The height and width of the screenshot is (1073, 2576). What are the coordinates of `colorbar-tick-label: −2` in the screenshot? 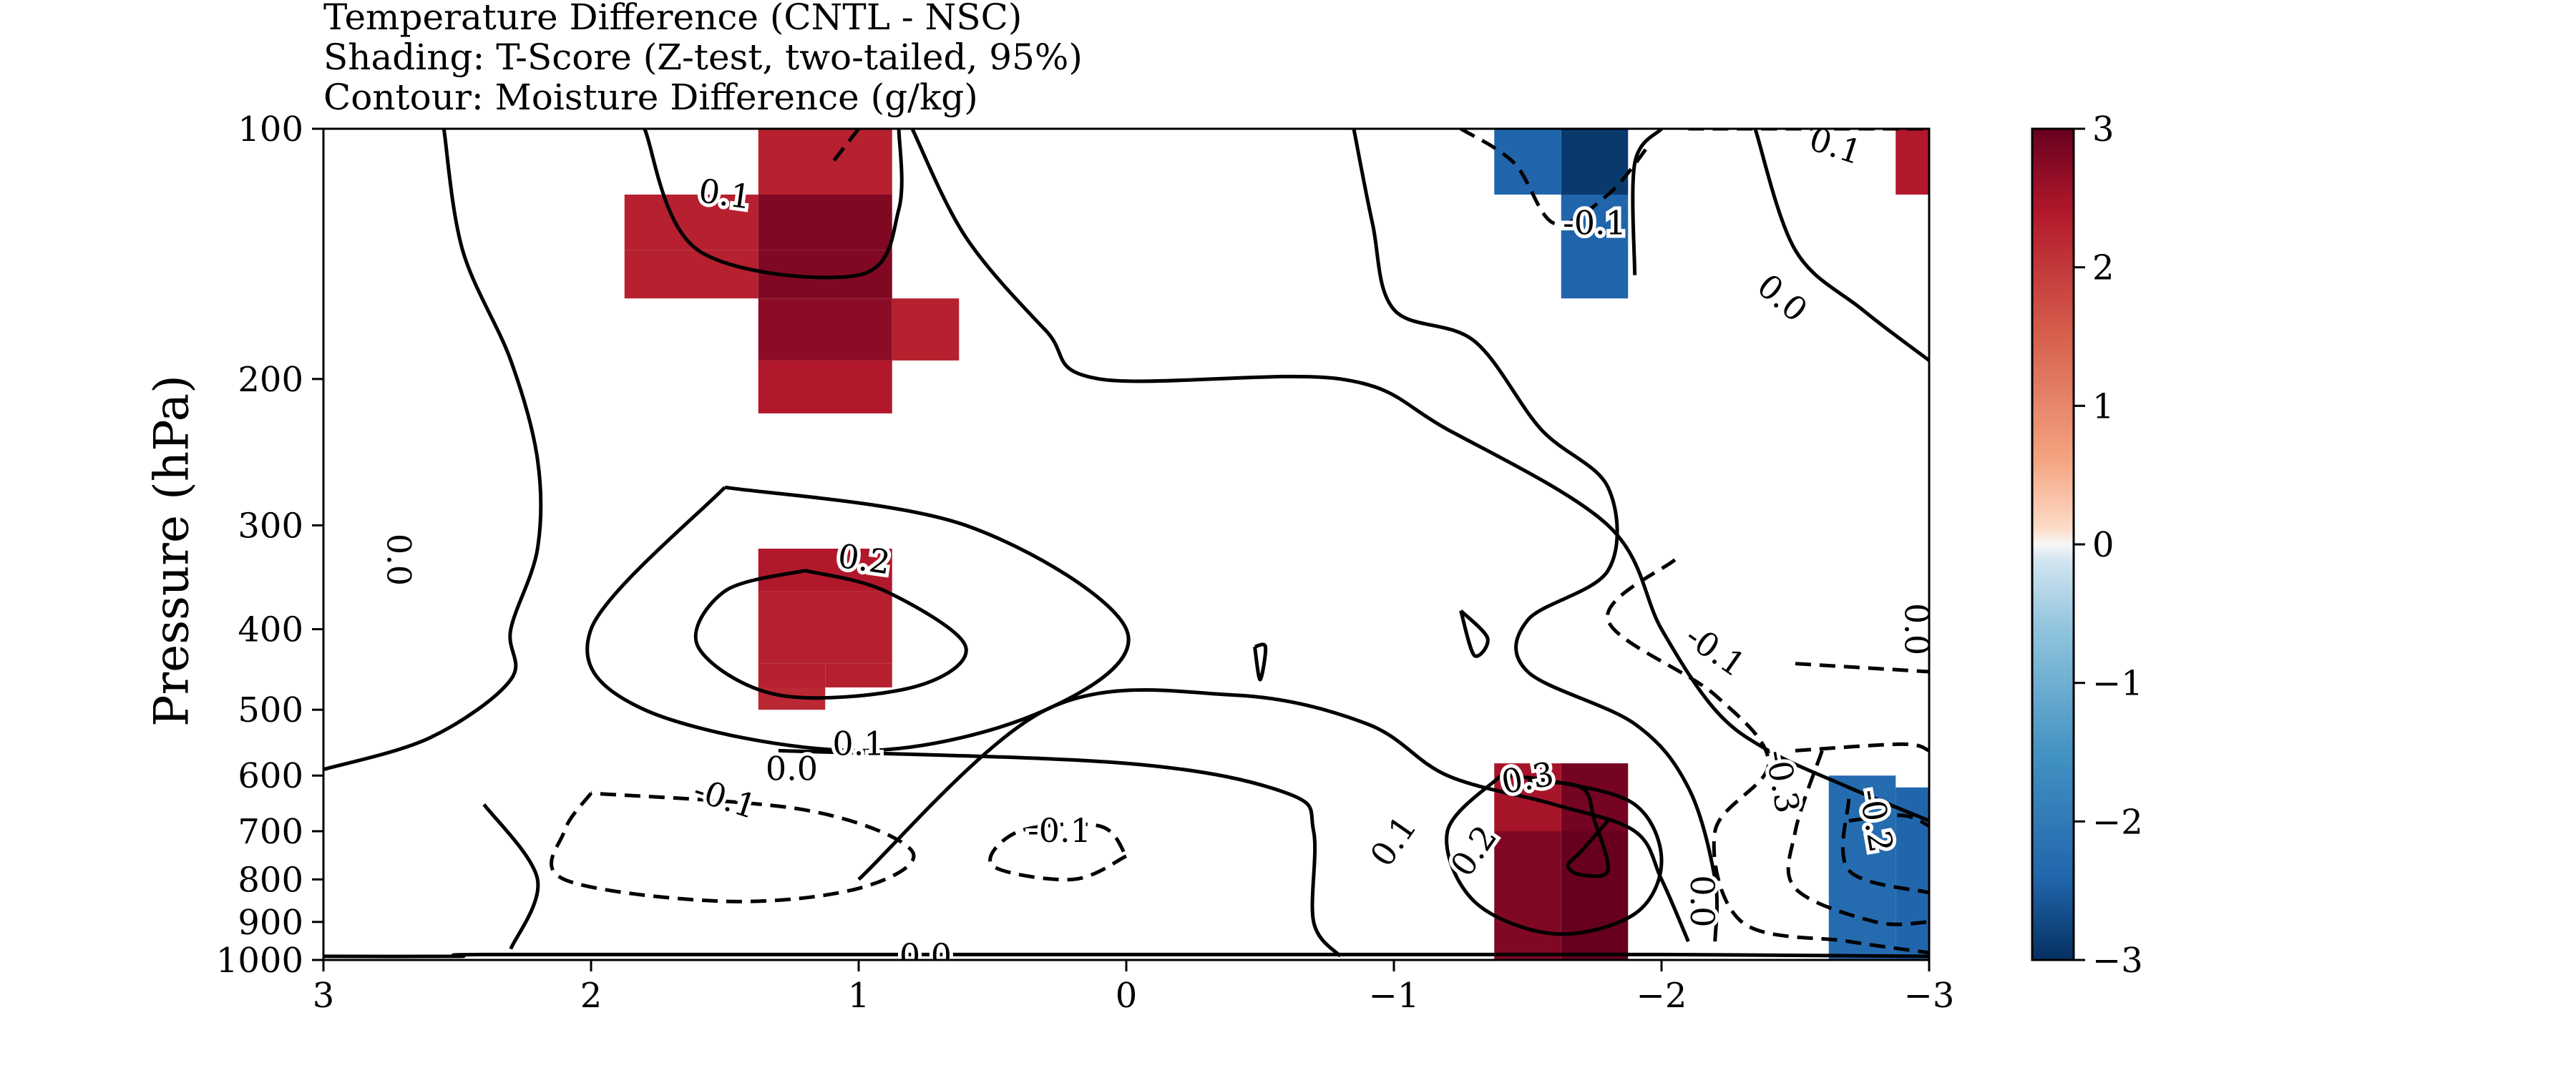 It's located at (2117, 822).